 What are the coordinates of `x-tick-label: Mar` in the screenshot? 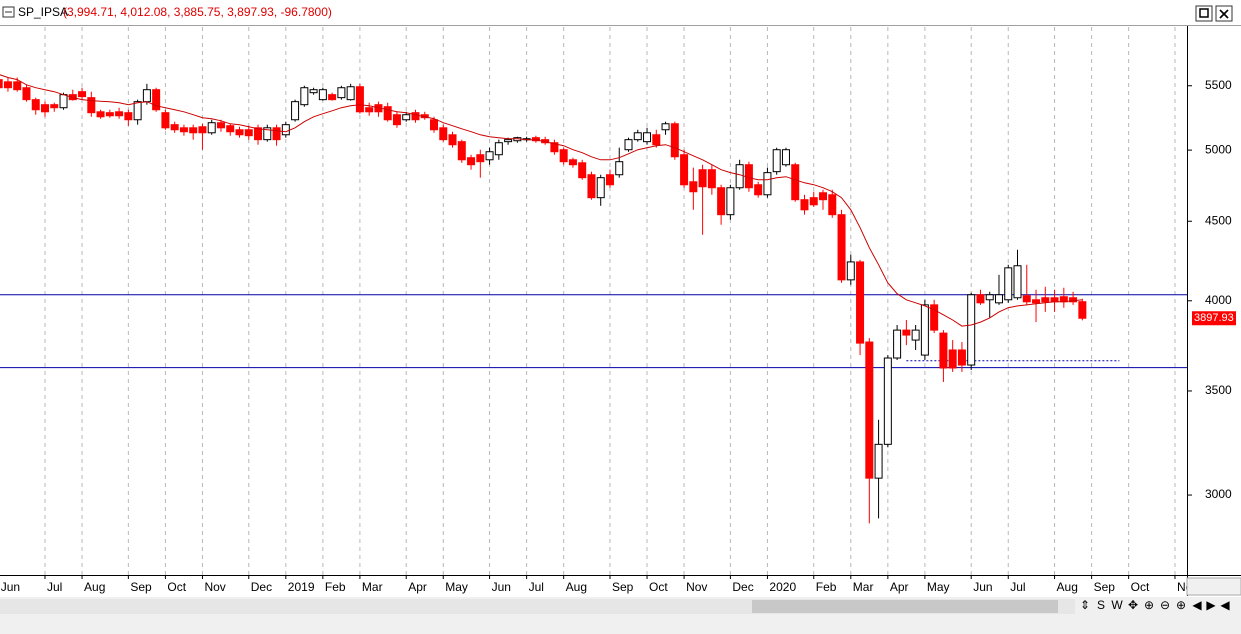 It's located at (863, 587).